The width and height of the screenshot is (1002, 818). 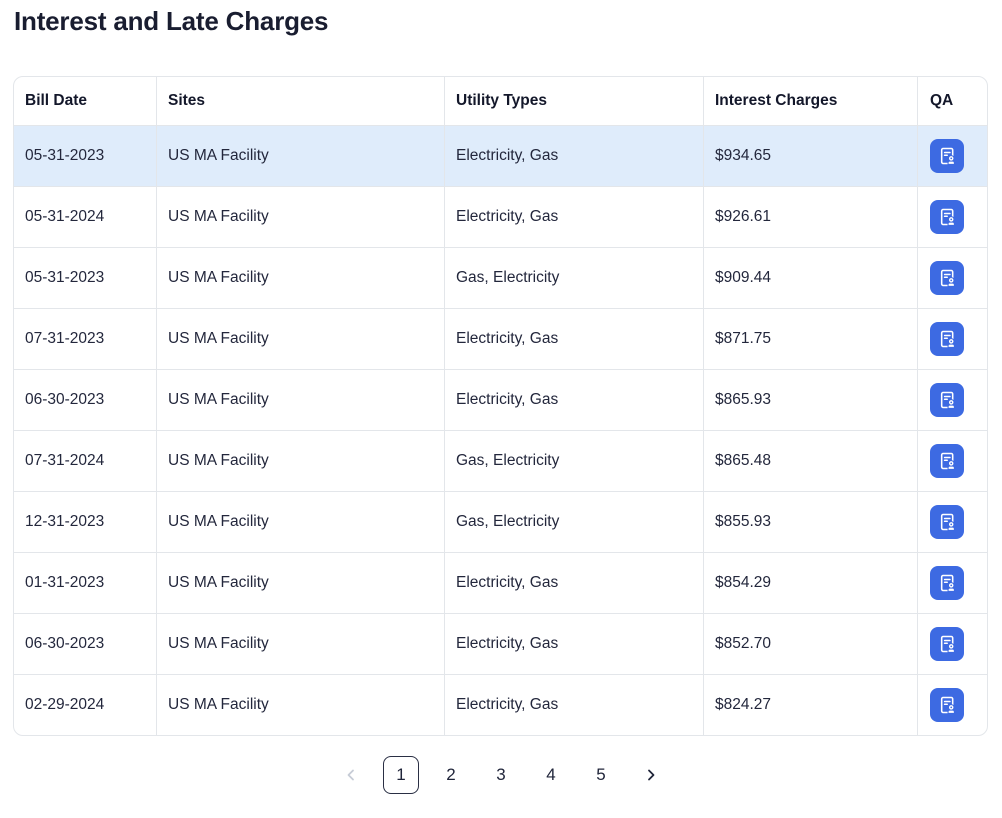 I want to click on bill-date-cell: 05-31-2024, so click(x=85, y=217).